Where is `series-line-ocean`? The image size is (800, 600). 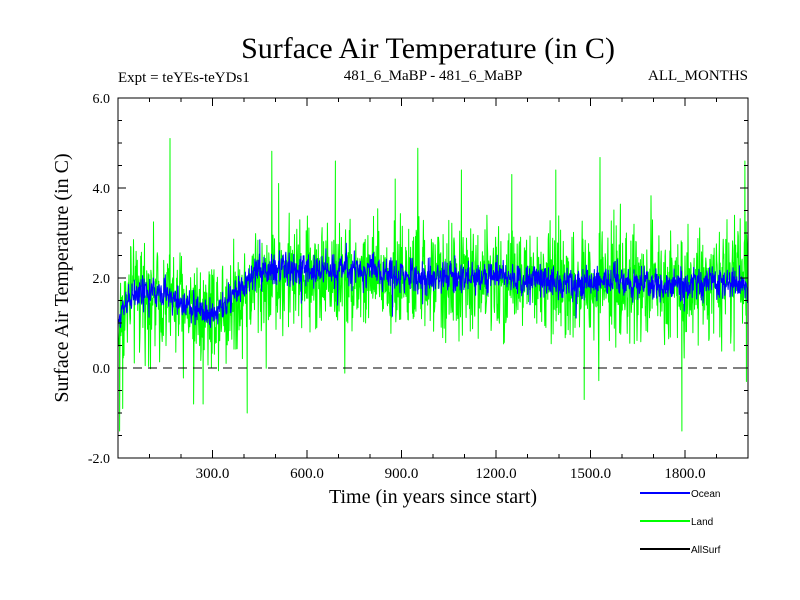
series-line-ocean is located at coordinates (433, 285).